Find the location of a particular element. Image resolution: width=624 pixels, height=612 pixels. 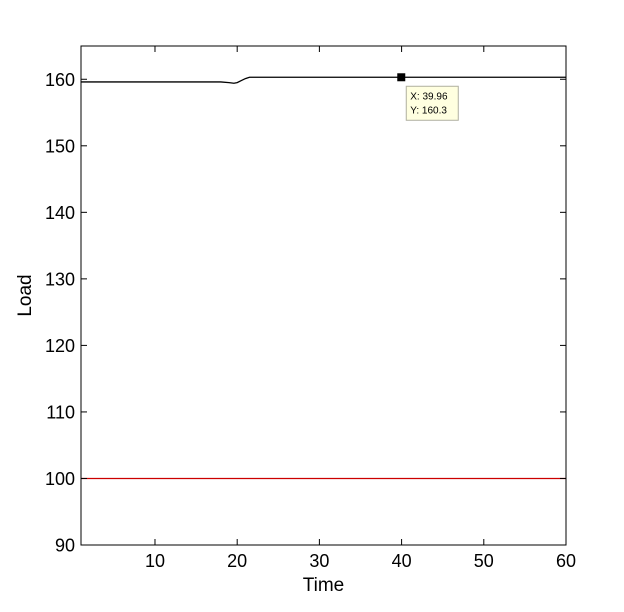

x-tick-label: 10 is located at coordinates (155, 561).